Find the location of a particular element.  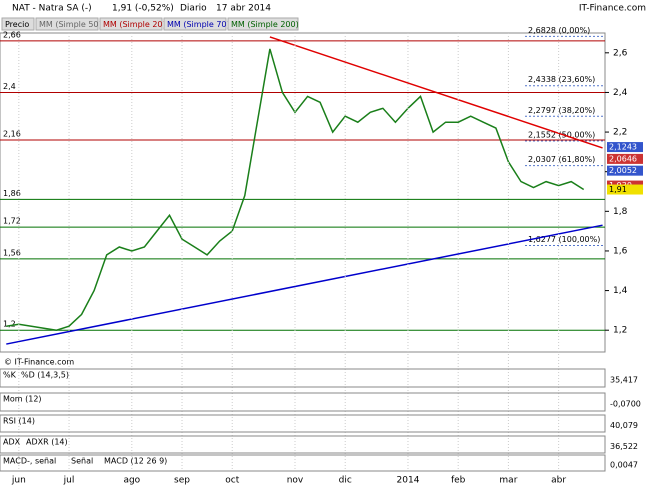

date: 17 abr 2014 is located at coordinates (243, 9).